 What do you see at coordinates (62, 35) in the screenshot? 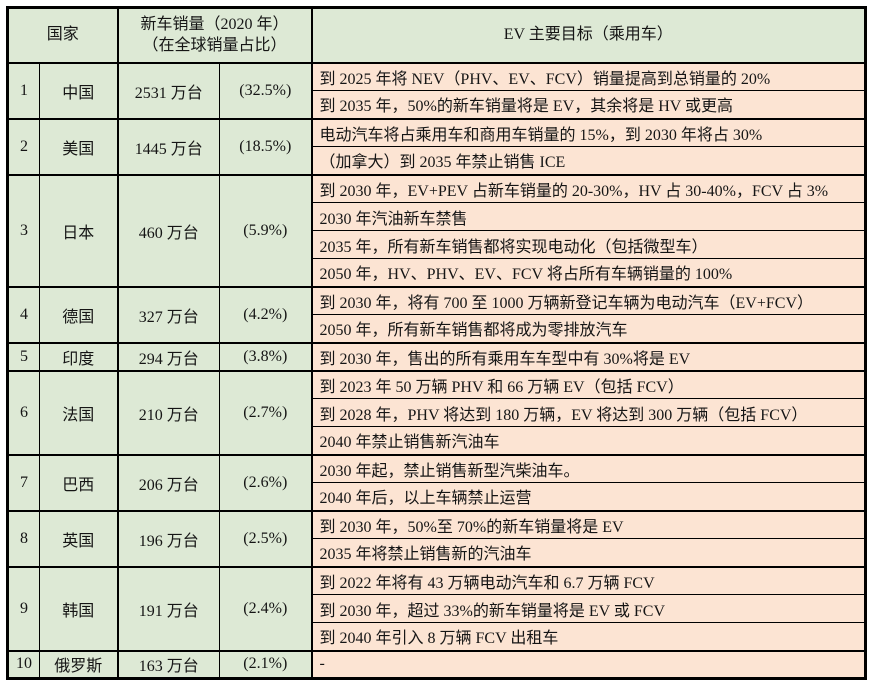
I see `header-country: 国家` at bounding box center [62, 35].